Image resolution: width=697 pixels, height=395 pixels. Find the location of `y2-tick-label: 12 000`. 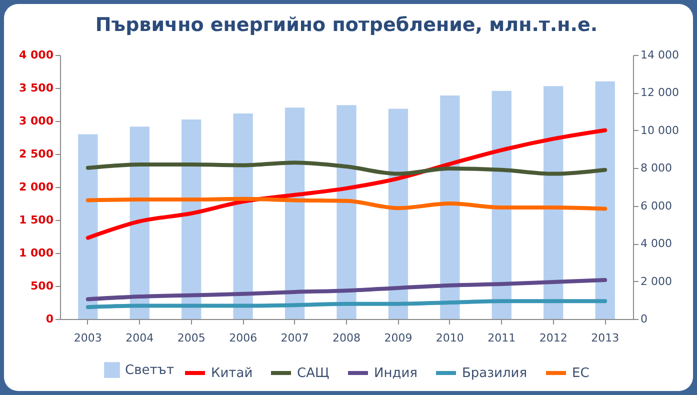

y2-tick-label: 12 000 is located at coordinates (659, 93).